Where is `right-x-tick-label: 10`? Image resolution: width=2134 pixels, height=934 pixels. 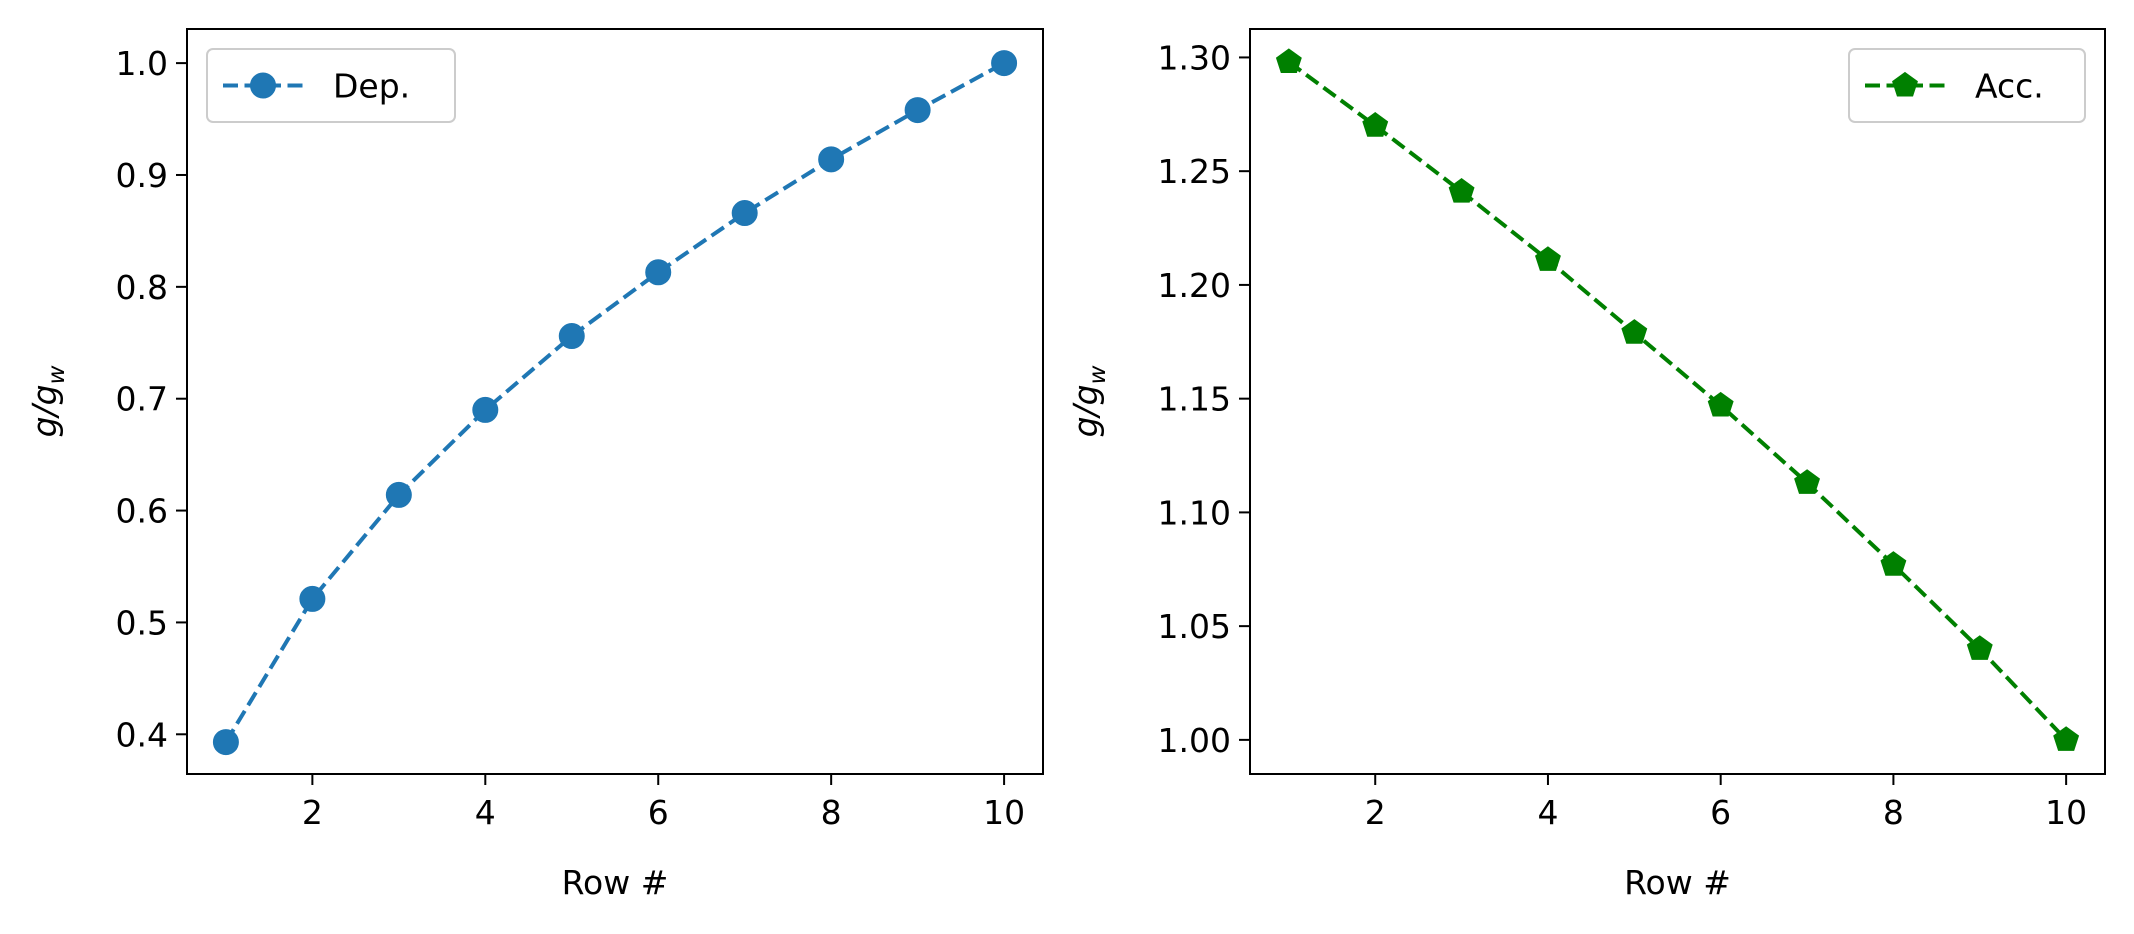
right-x-tick-label: 10 is located at coordinates (2066, 812).